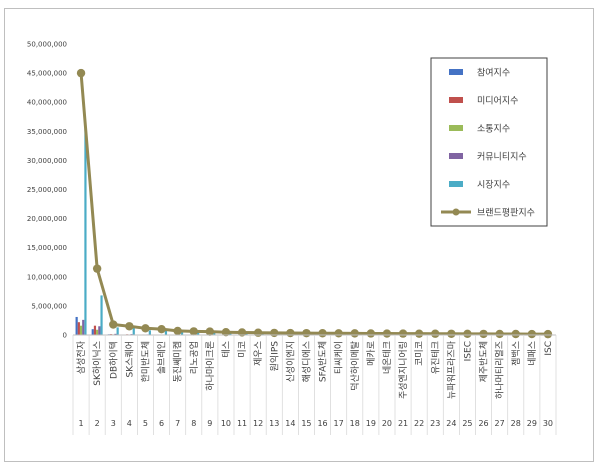  Describe the element at coordinates (274, 423) in the screenshot. I see `index-label: 13` at that location.